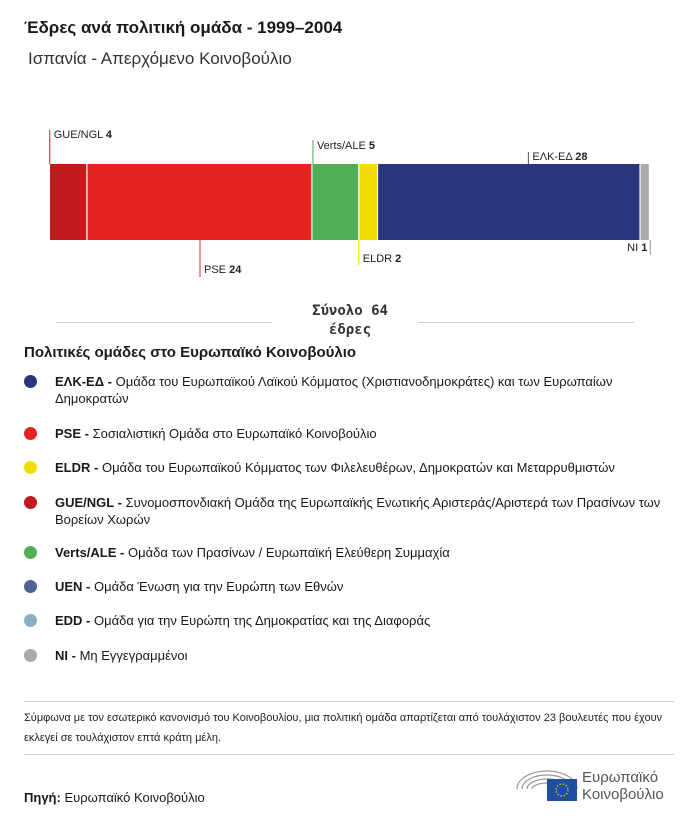  What do you see at coordinates (350, 321) in the screenshot?
I see `total-seats: Σύνολο 64 έδρες` at bounding box center [350, 321].